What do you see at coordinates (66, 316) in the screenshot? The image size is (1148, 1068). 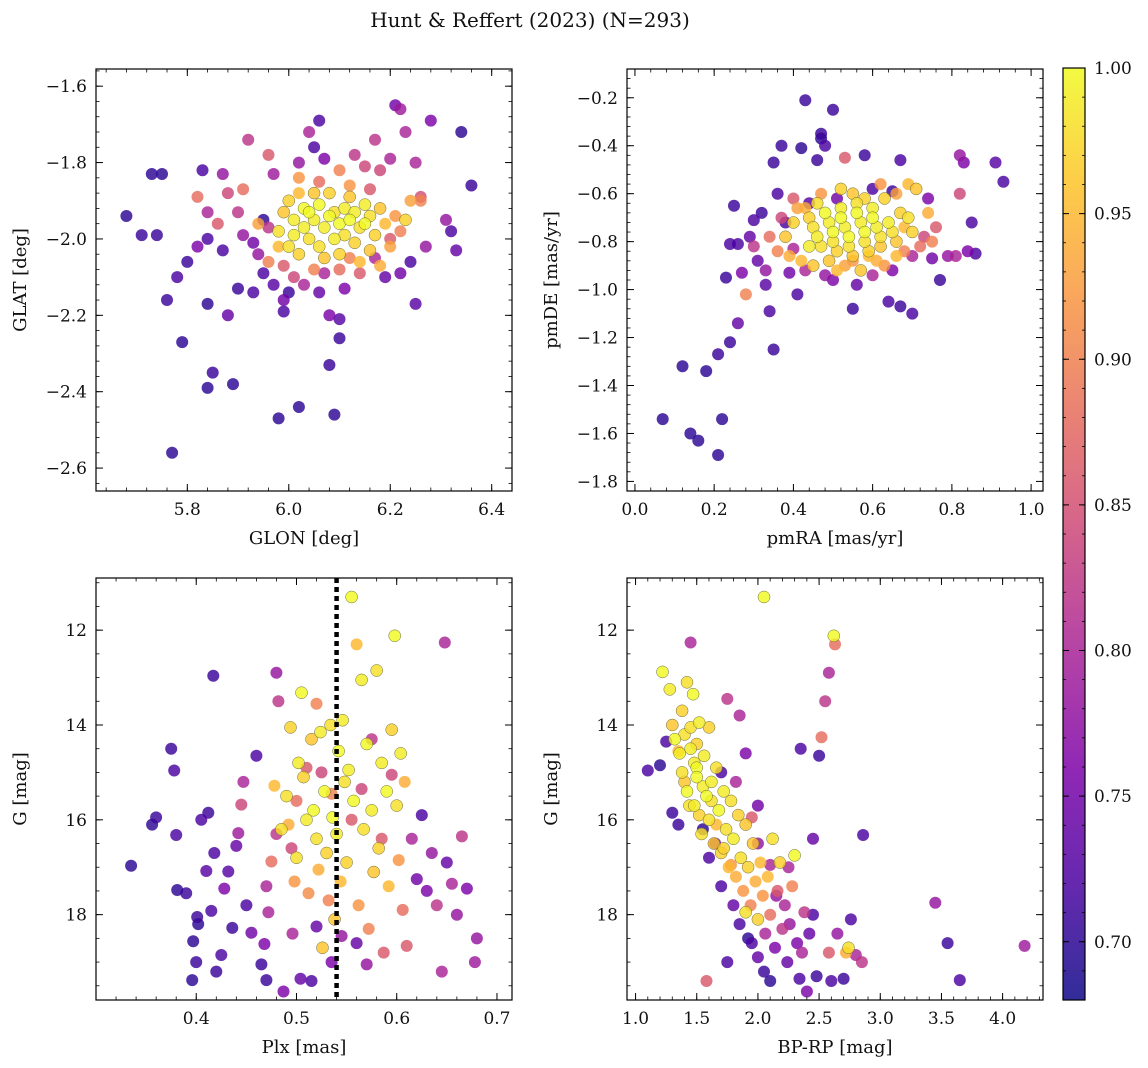 I see `y-tick-label: −2.2` at bounding box center [66, 316].